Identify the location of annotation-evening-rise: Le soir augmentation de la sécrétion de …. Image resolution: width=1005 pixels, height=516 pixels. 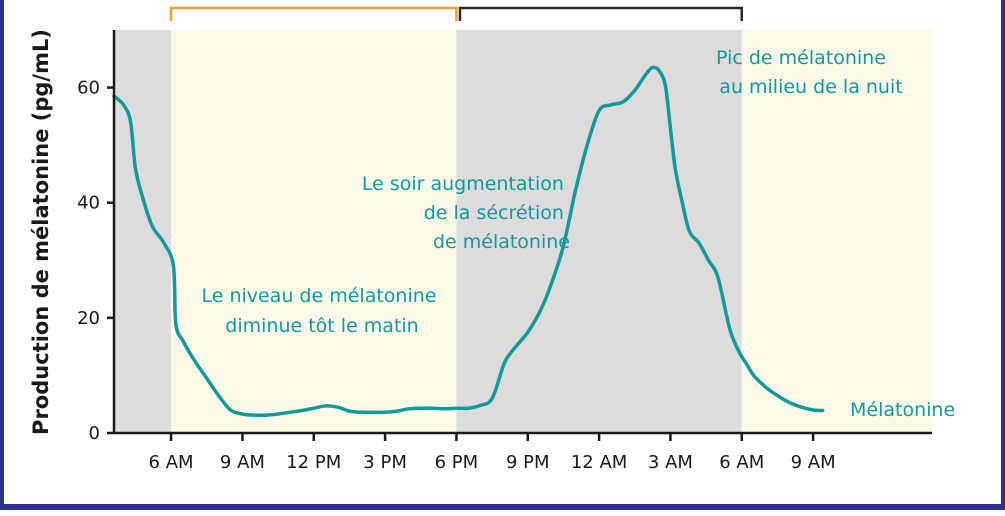
(466, 213).